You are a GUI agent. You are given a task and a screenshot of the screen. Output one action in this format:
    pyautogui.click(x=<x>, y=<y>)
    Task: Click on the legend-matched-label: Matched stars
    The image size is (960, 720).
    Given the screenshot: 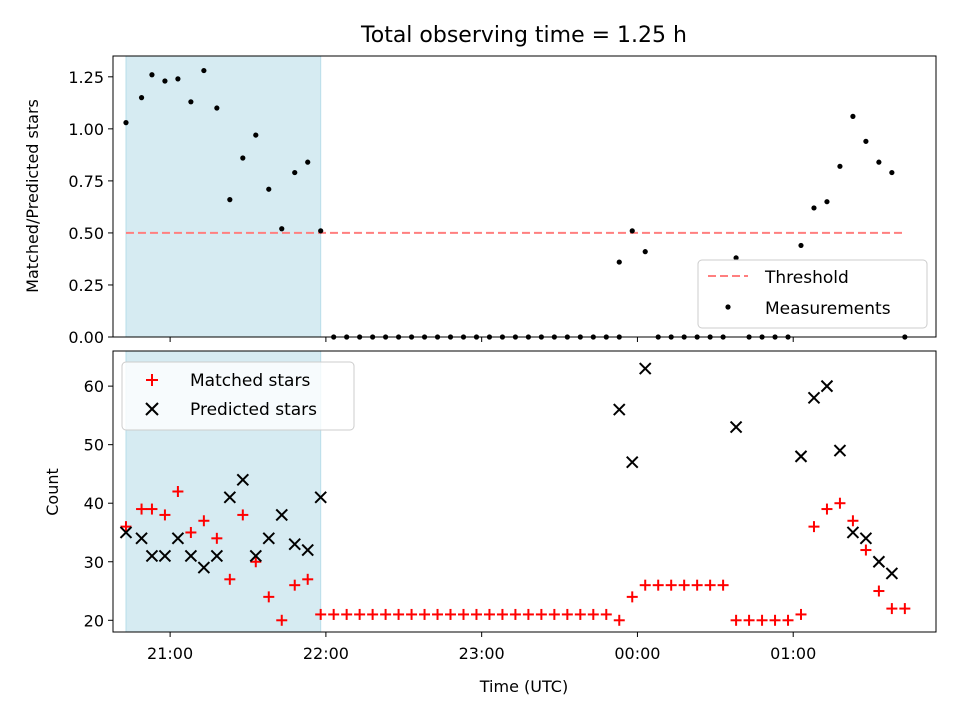 What is the action you would take?
    pyautogui.click(x=250, y=381)
    